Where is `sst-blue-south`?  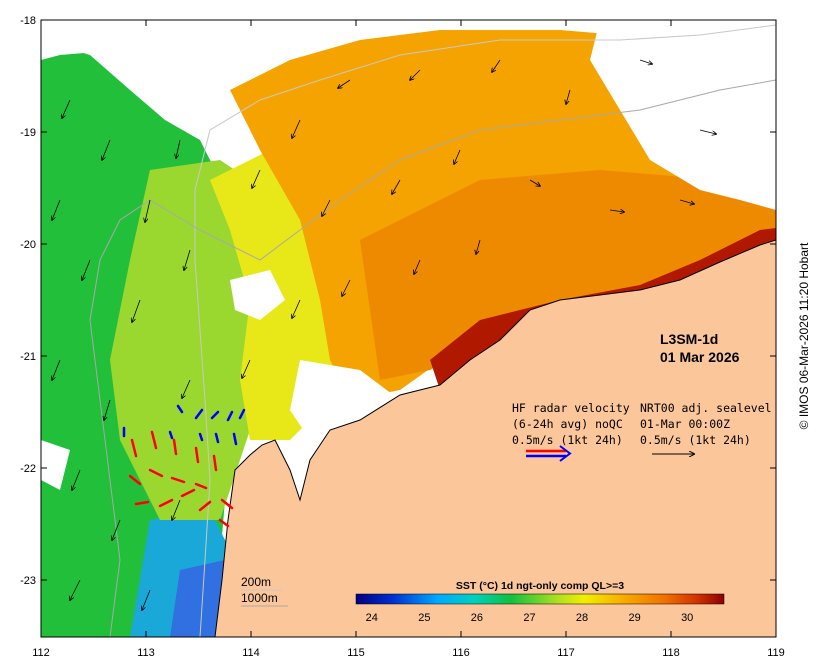 sst-blue-south is located at coordinates (197, 598).